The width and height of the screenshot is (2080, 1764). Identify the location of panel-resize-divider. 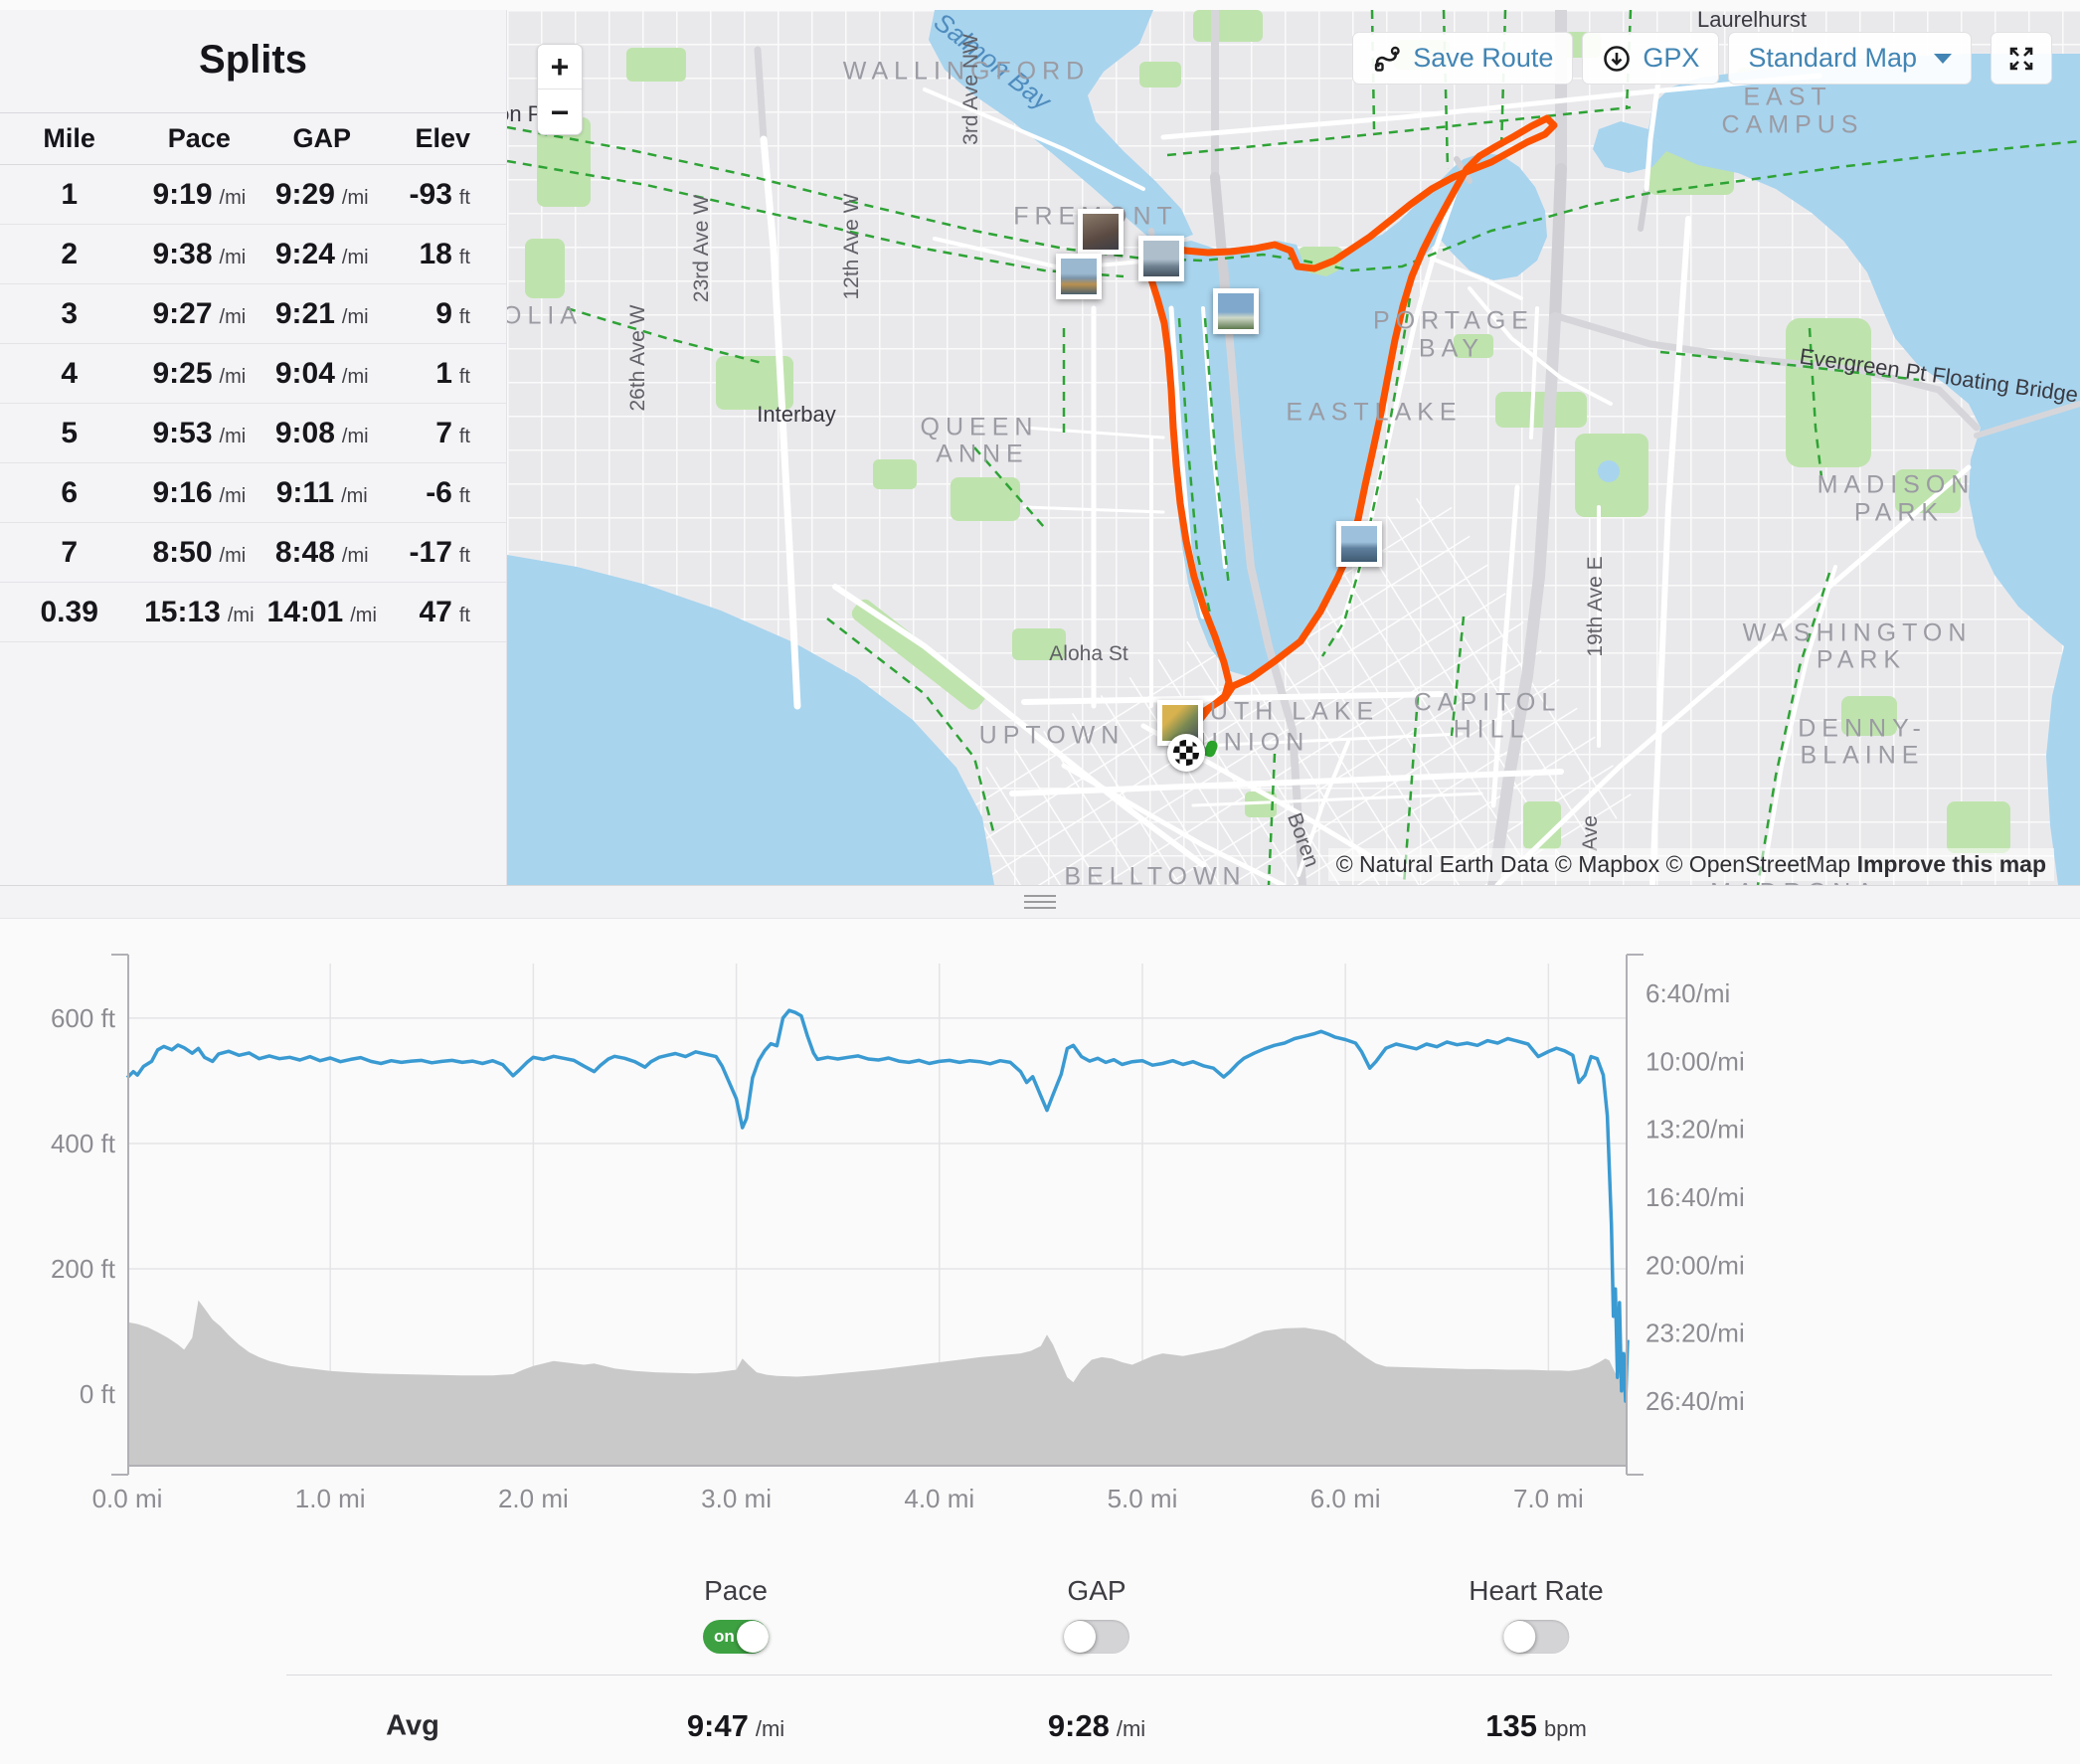
(1040, 902).